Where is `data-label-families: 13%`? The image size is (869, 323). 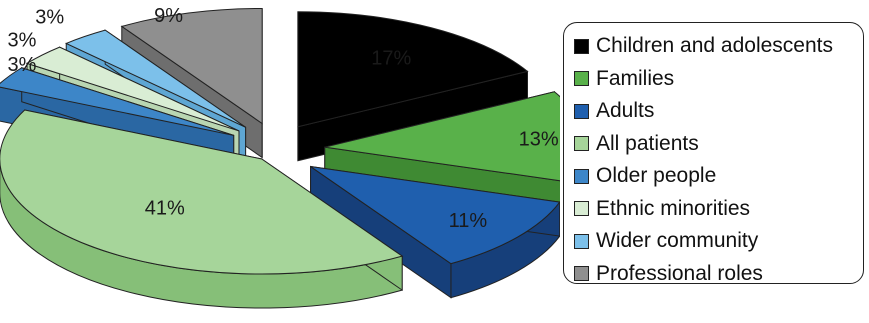
data-label-families: 13% is located at coordinates (539, 139).